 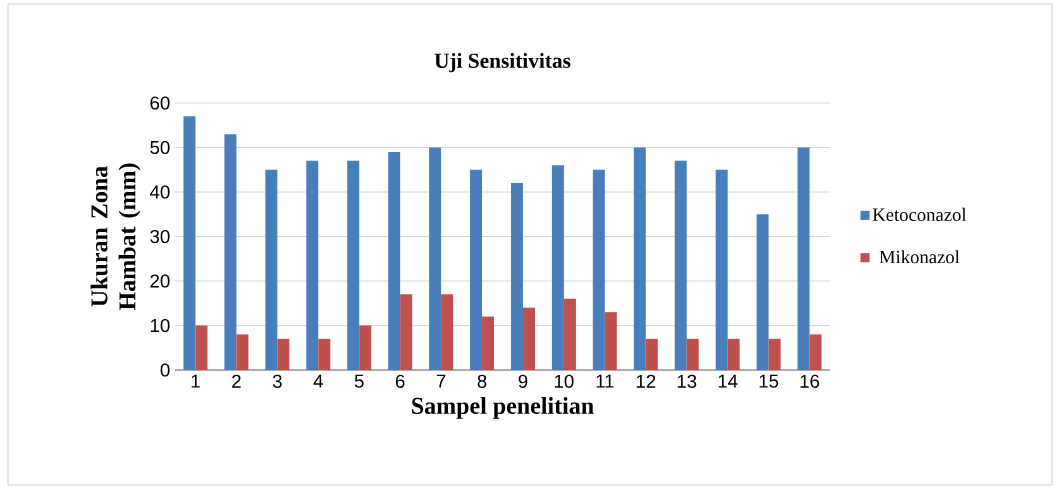 What do you see at coordinates (195, 381) in the screenshot?
I see `x-tick-label: 1` at bounding box center [195, 381].